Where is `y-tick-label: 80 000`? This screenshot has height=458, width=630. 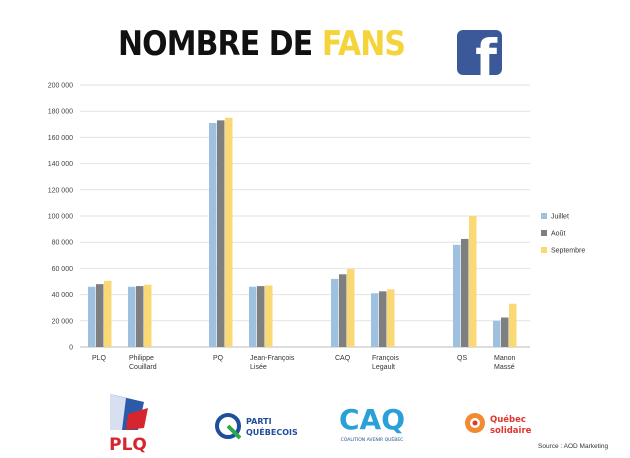
y-tick-label: 80 000 is located at coordinates (63, 243).